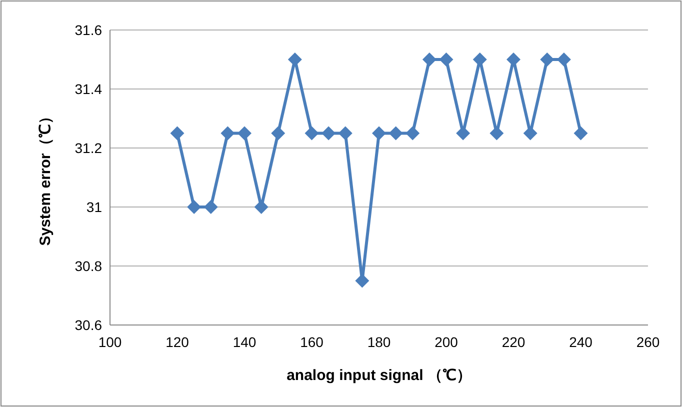 Image resolution: width=682 pixels, height=407 pixels. What do you see at coordinates (45, 177) in the screenshot?
I see `y-axis-title: System error（℃）` at bounding box center [45, 177].